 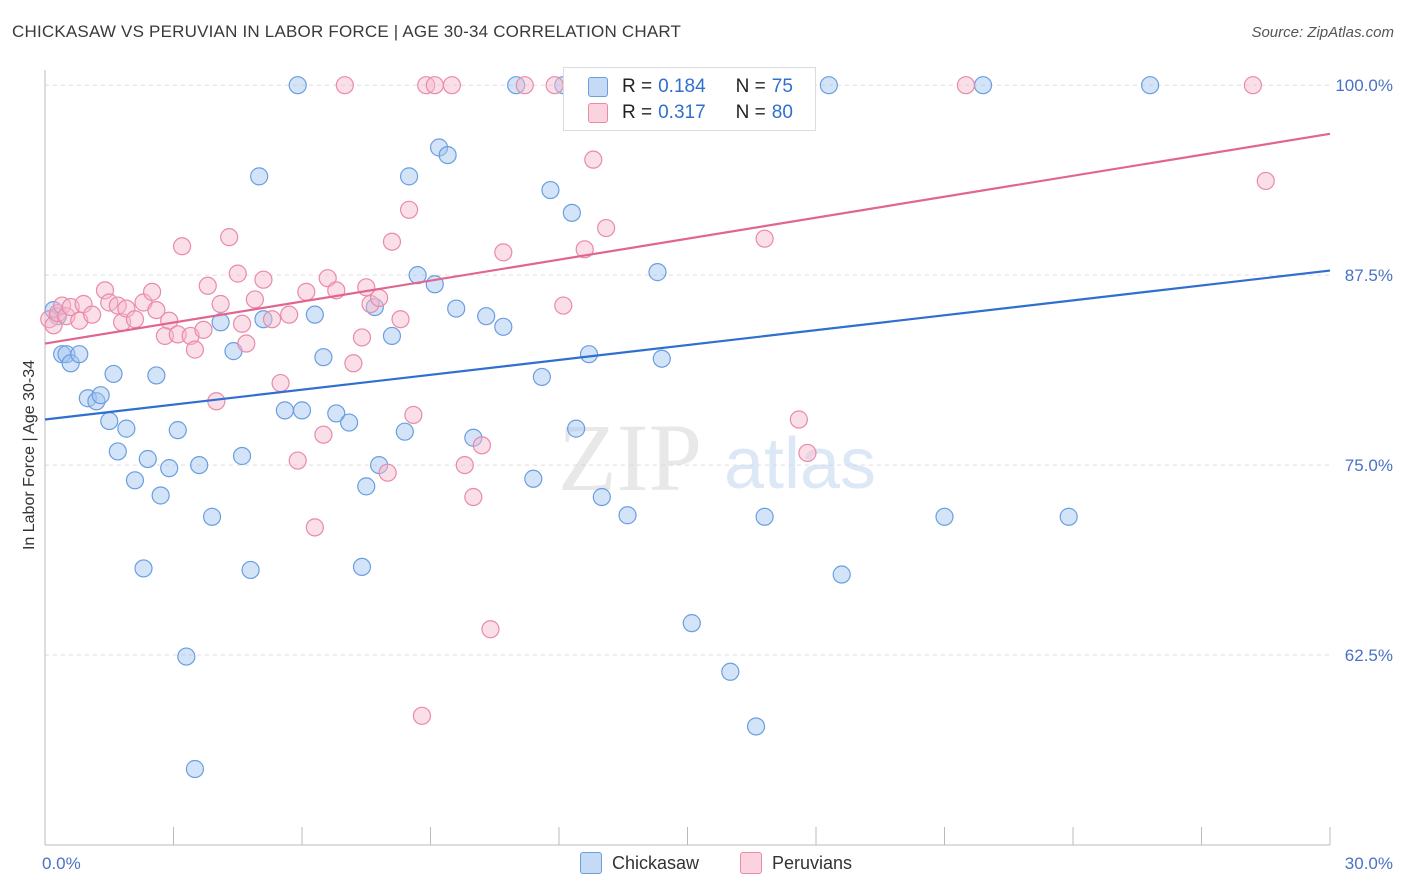 I want to click on watermark-zip: ZIP, so click(x=630, y=457).